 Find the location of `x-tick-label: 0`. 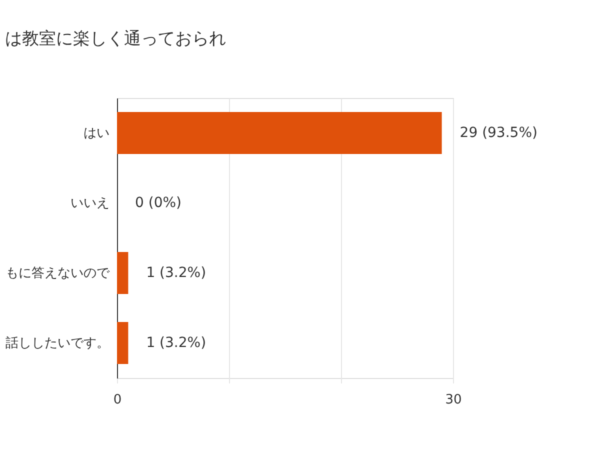

x-tick-label: 0 is located at coordinates (117, 400).